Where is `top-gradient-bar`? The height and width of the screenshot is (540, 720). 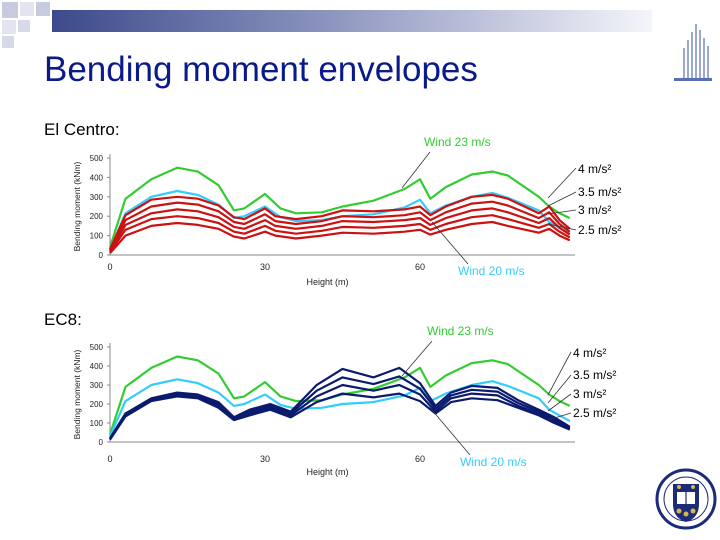 top-gradient-bar is located at coordinates (352, 21).